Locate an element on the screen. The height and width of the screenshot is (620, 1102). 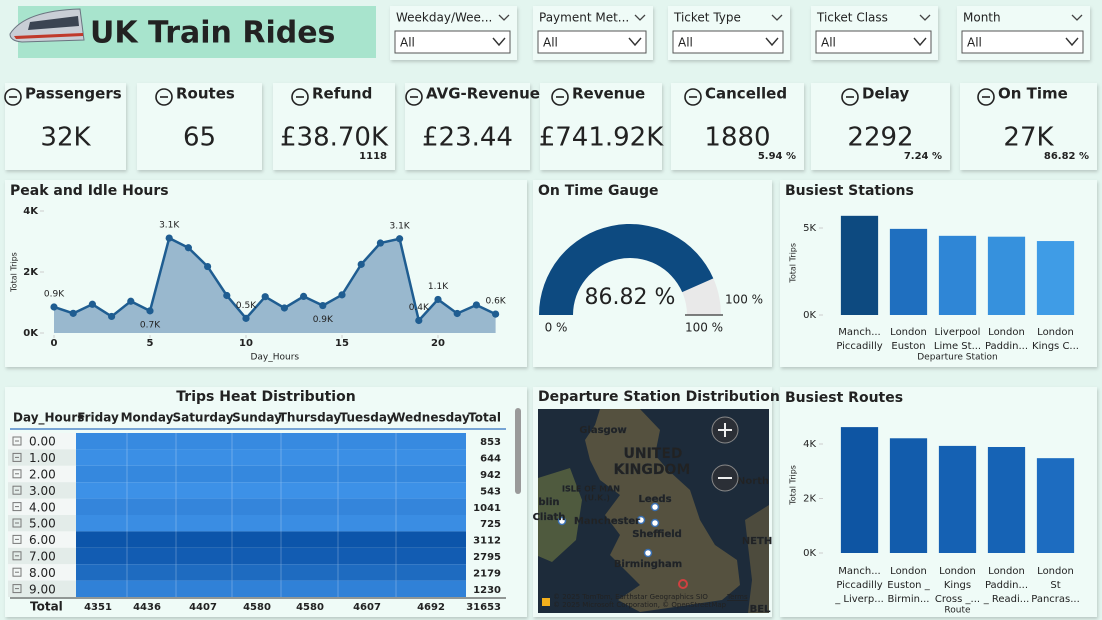
data-label: 0.9K is located at coordinates (323, 320).